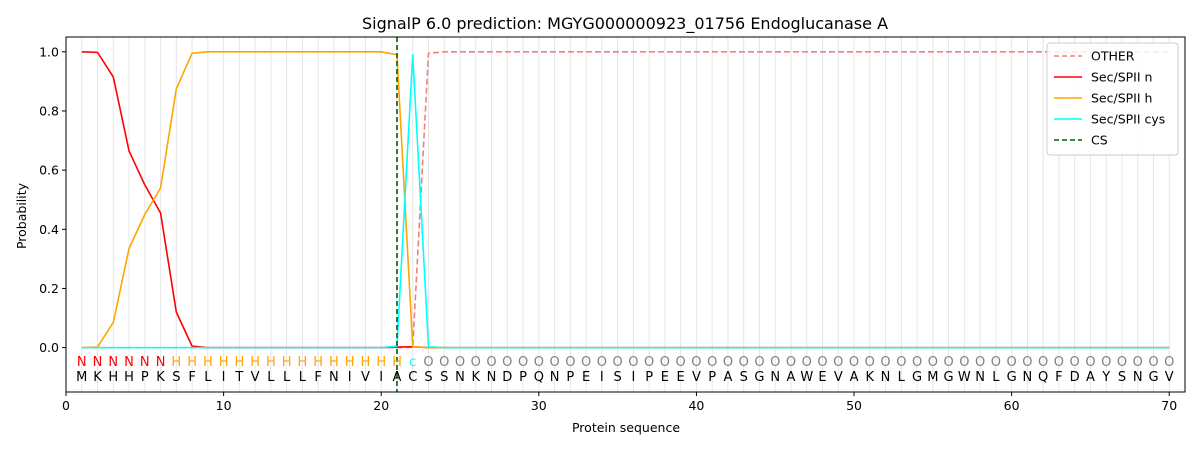  Describe the element at coordinates (964, 377) in the screenshot. I see `residue-letter: W` at that location.